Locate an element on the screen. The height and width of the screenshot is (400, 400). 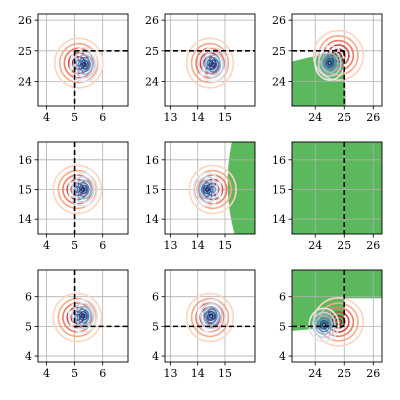
y-tick-label: 26 is located at coordinates (279, 20).